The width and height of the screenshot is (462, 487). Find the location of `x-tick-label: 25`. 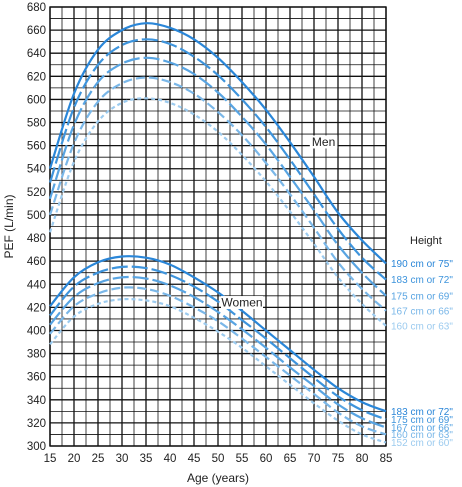

x-tick-label: 25 is located at coordinates (98, 459).